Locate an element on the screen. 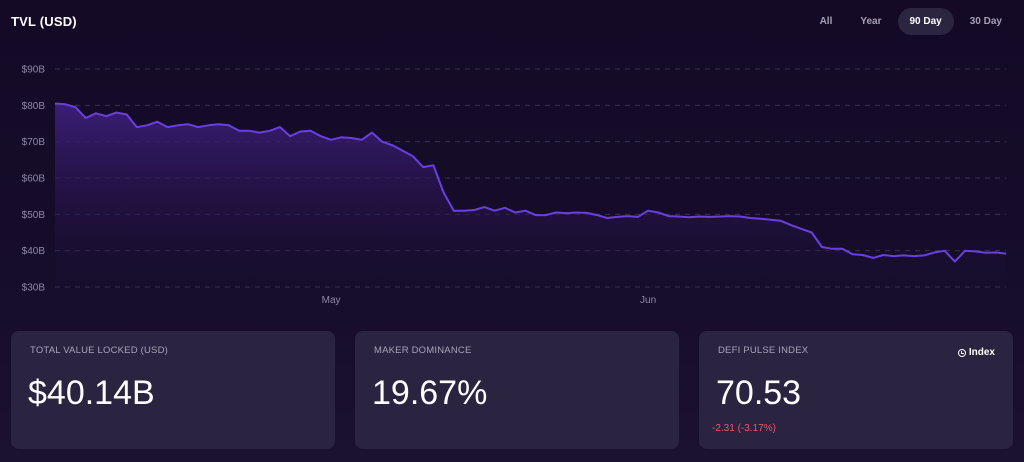 Image resolution: width=1024 pixels, height=462 pixels. y-axis: $90B $80B $70B $60B $50B $40B $30B is located at coordinates (34, 179).